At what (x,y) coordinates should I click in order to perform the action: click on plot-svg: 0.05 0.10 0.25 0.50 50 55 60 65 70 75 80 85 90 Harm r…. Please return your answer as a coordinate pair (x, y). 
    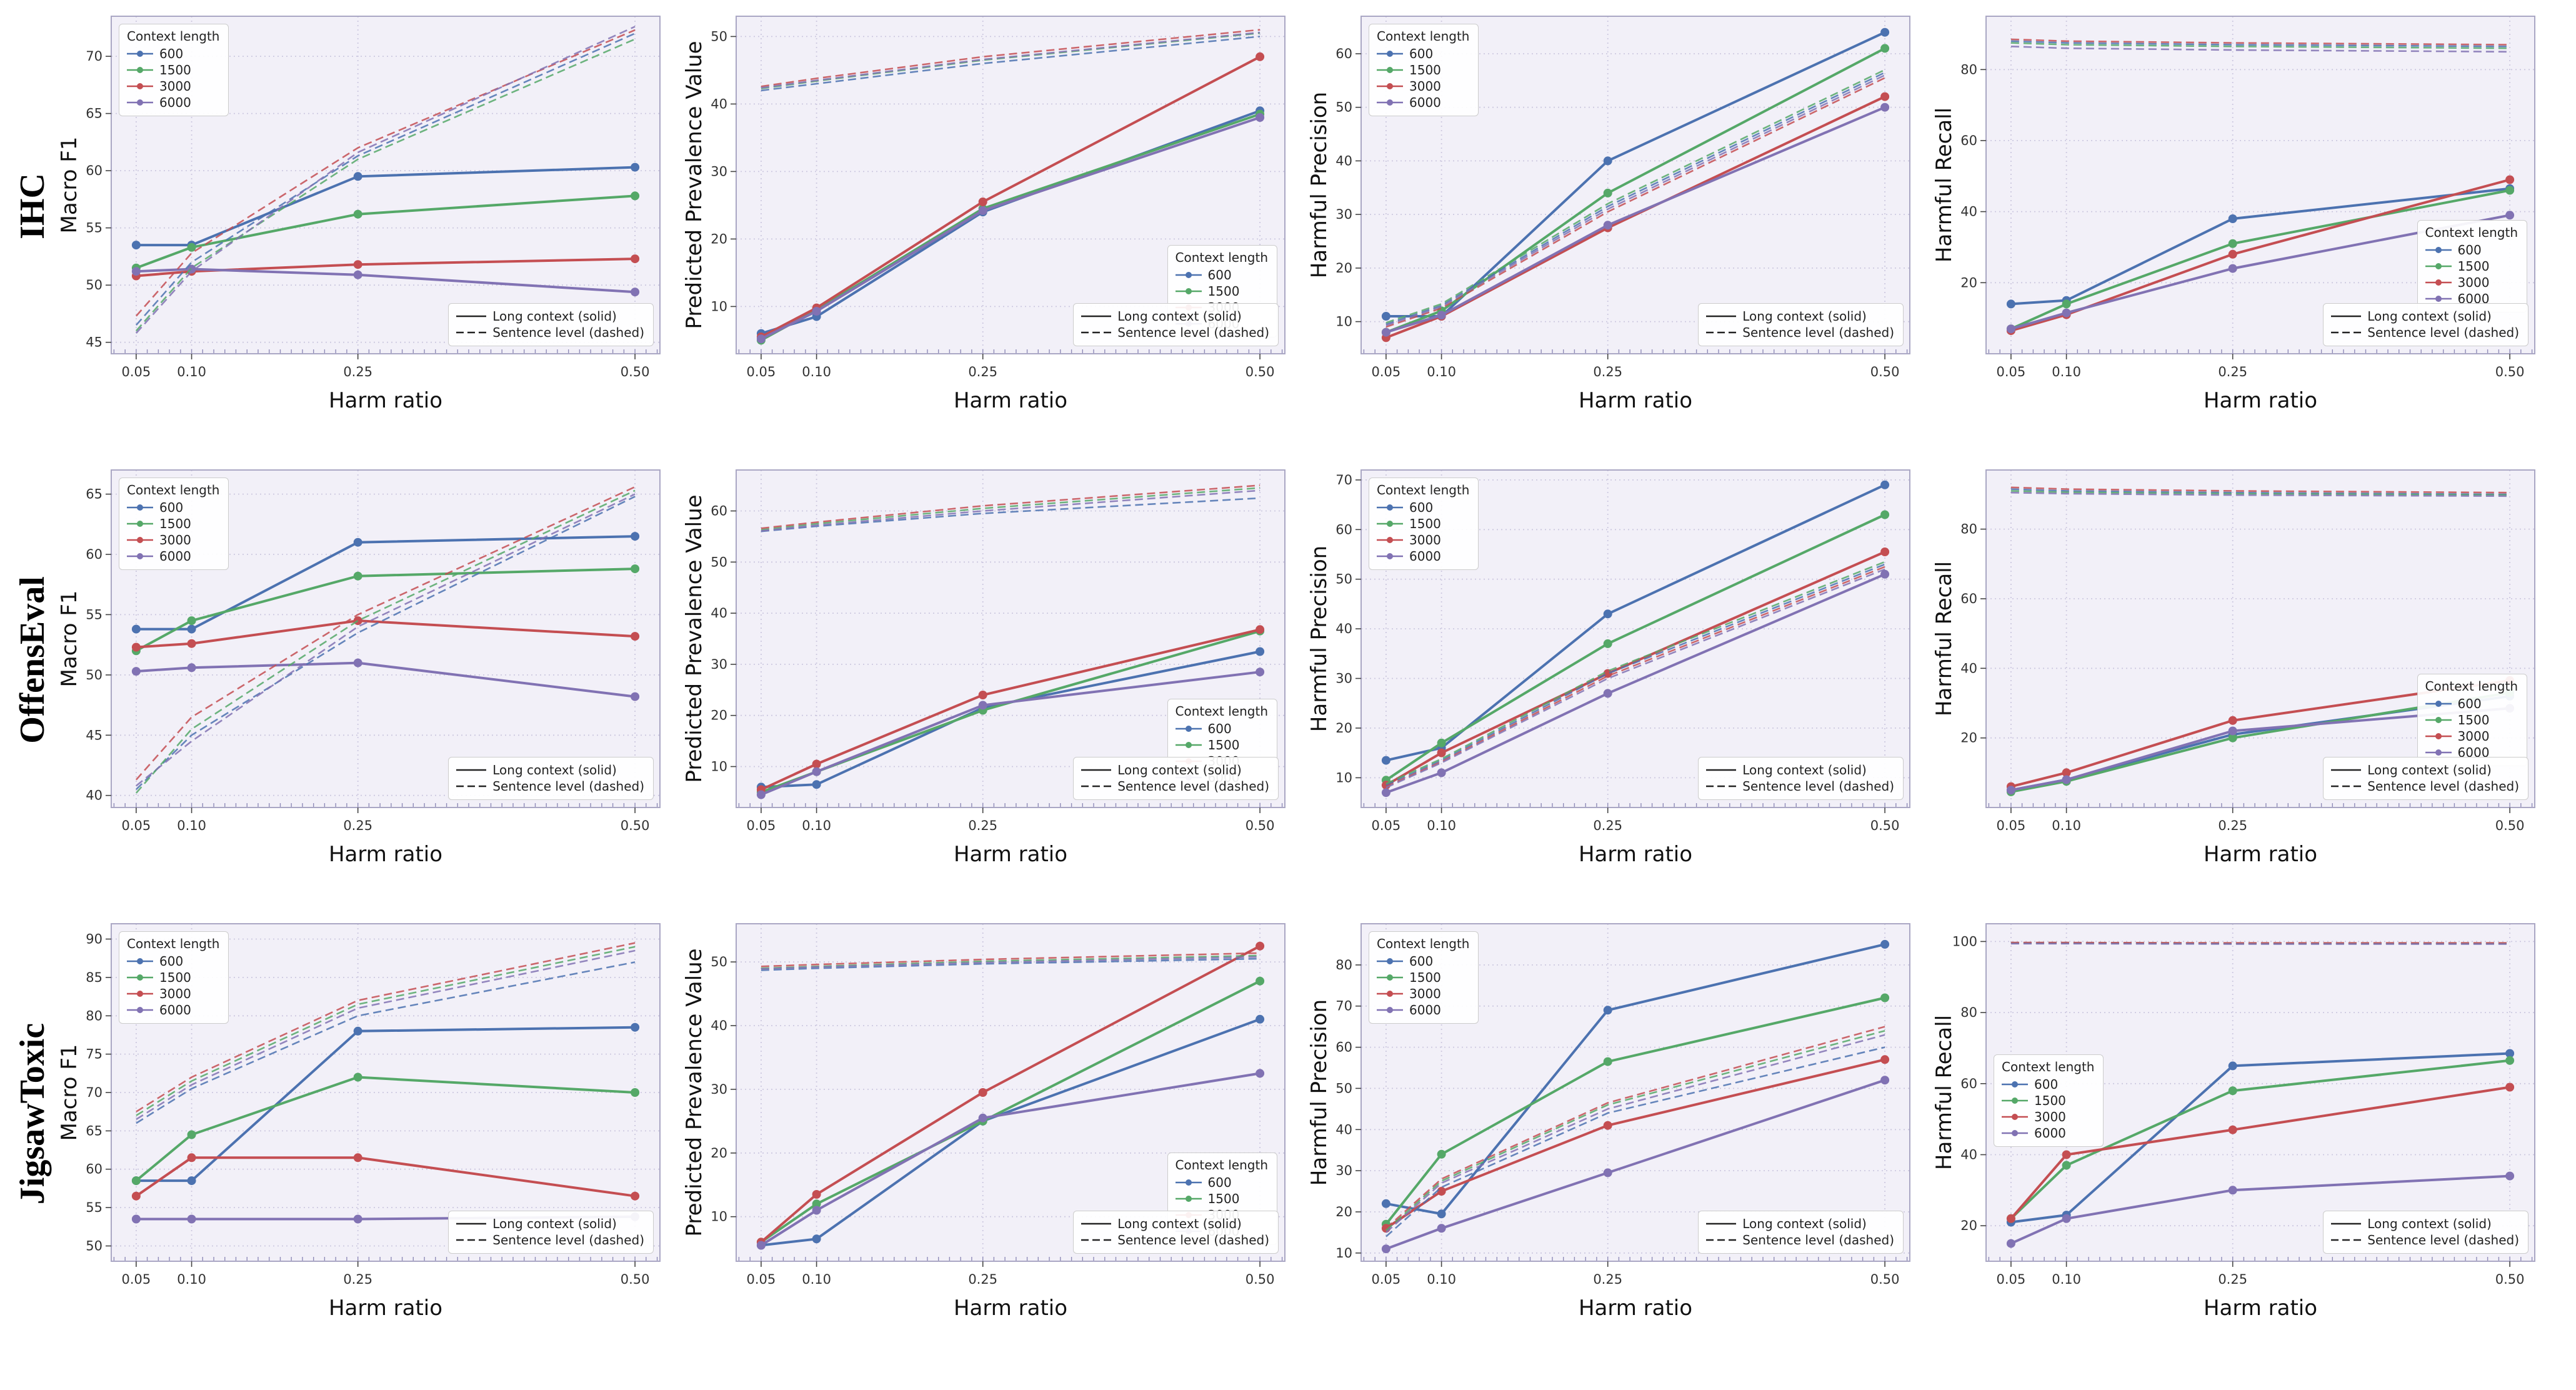
    Looking at the image, I should click on (360, 1122).